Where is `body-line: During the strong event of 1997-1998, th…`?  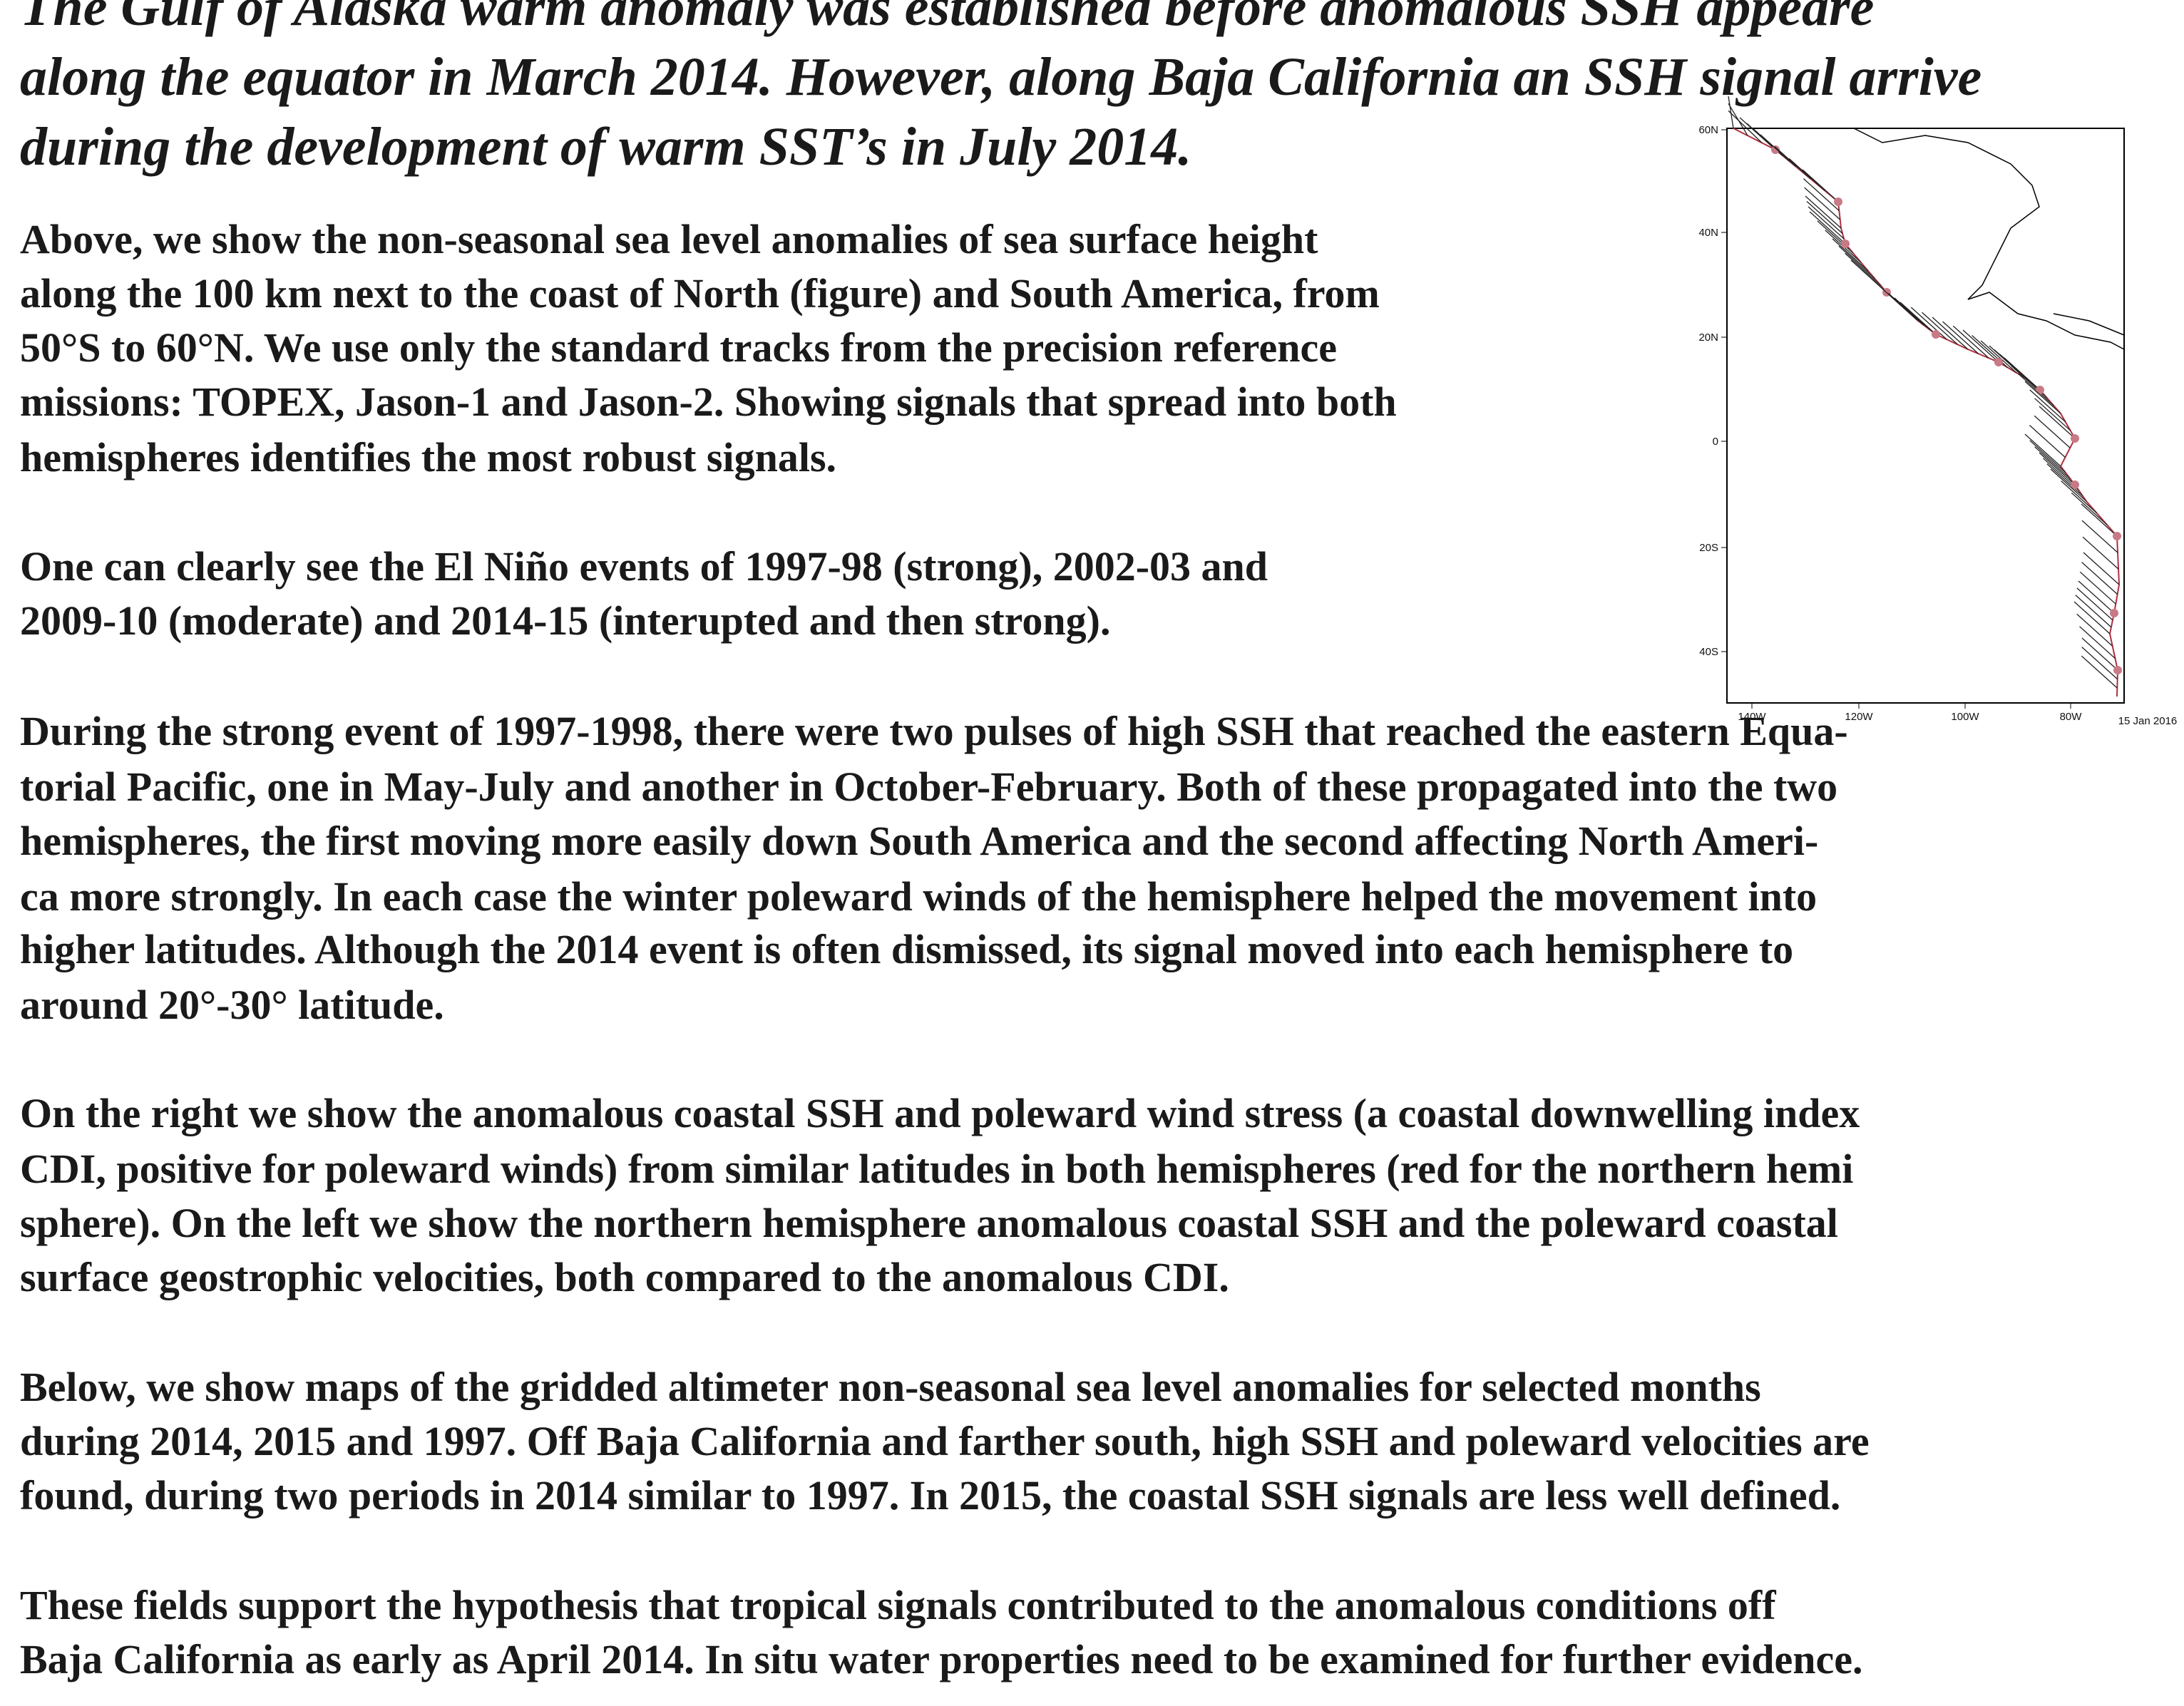
body-line: During the strong event of 1997-1998, th… is located at coordinates (934, 731).